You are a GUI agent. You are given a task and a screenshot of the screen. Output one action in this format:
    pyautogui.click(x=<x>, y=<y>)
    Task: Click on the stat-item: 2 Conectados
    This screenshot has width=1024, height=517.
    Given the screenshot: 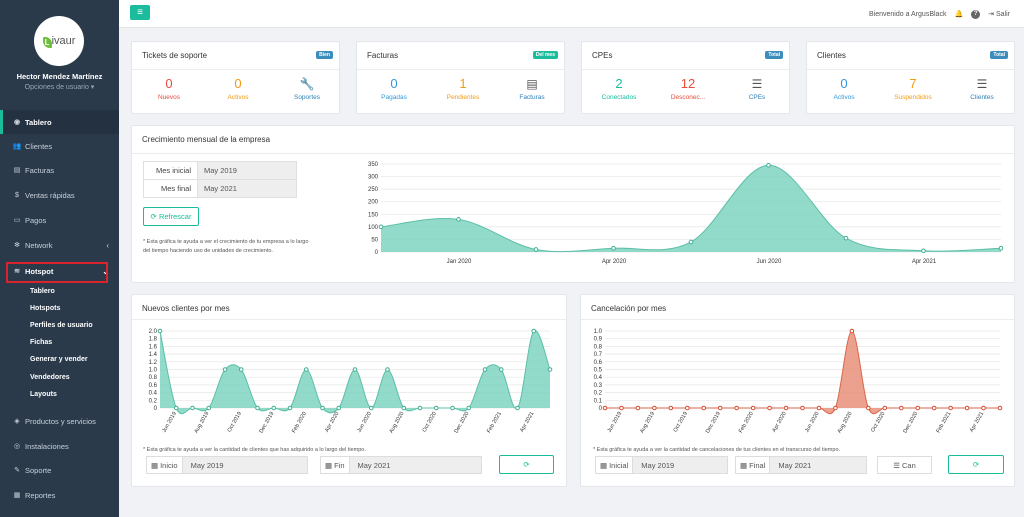 What is the action you would take?
    pyautogui.click(x=619, y=89)
    